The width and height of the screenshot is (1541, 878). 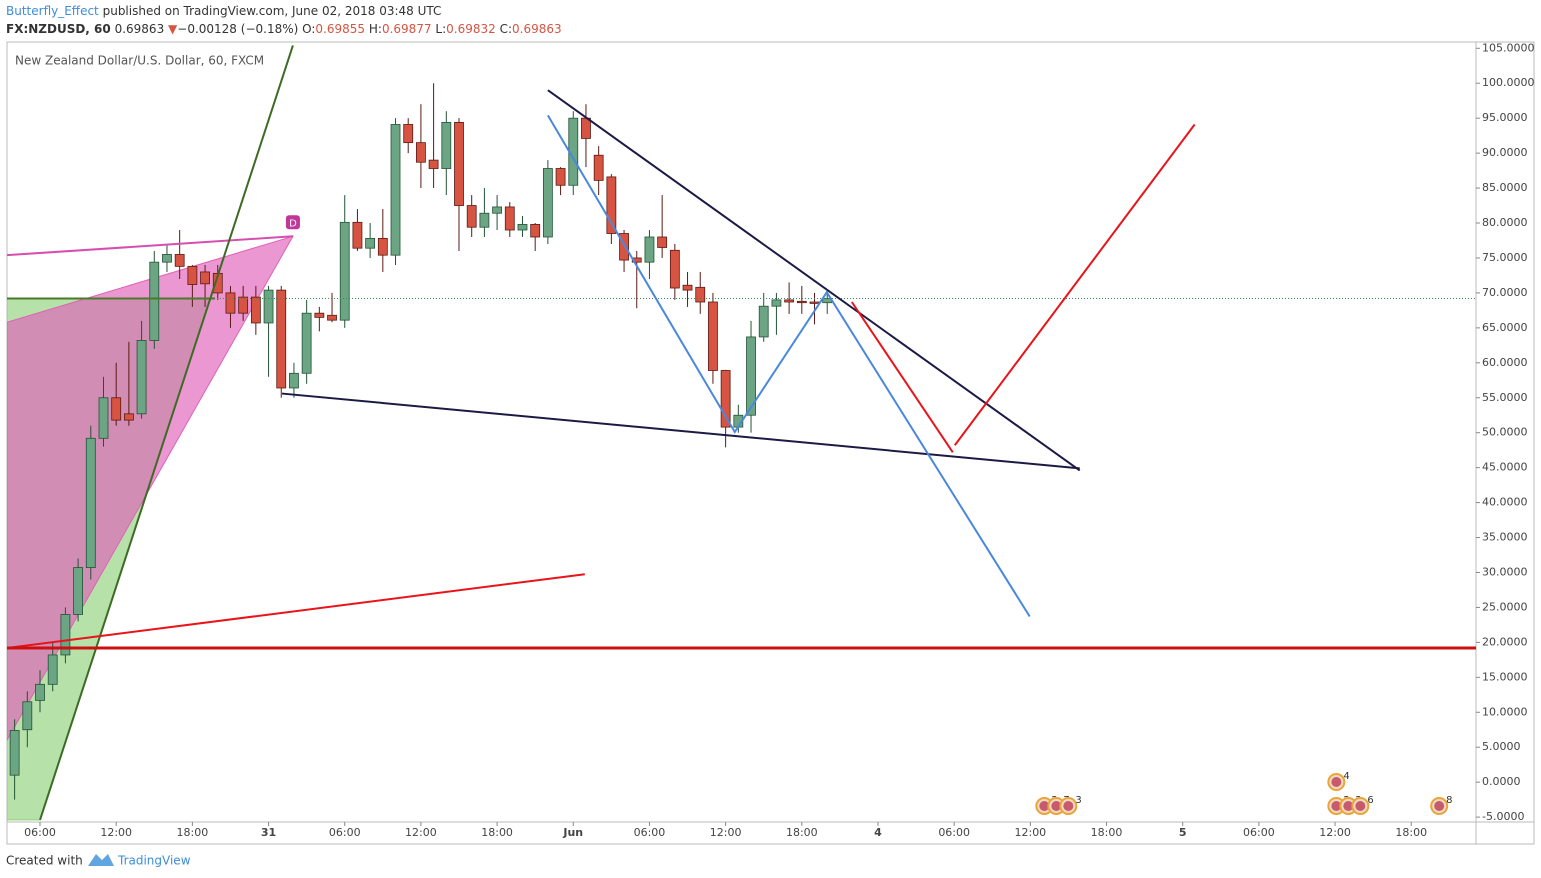 What do you see at coordinates (1505, 152) in the screenshot?
I see `y-tick-label: 90.0000` at bounding box center [1505, 152].